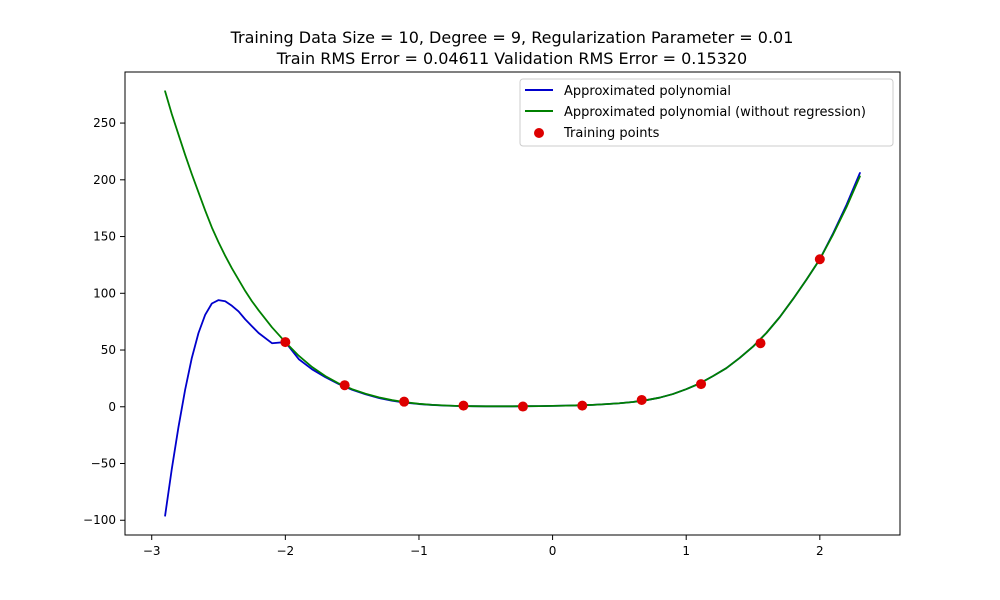 Image resolution: width=1000 pixels, height=600 pixels. Describe the element at coordinates (112, 407) in the screenshot. I see `y-tick-label: 0` at that location.